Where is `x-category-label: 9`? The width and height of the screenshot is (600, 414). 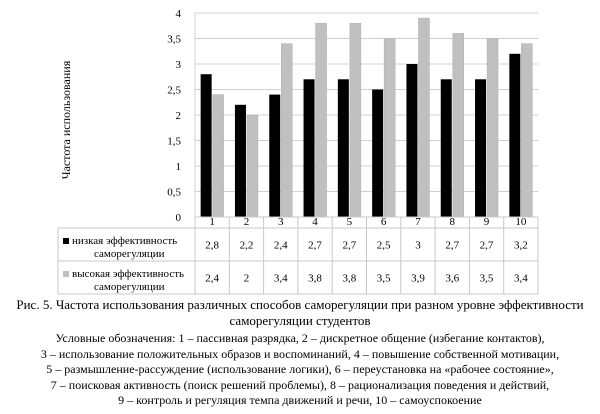
x-category-label: 9 is located at coordinates (487, 222).